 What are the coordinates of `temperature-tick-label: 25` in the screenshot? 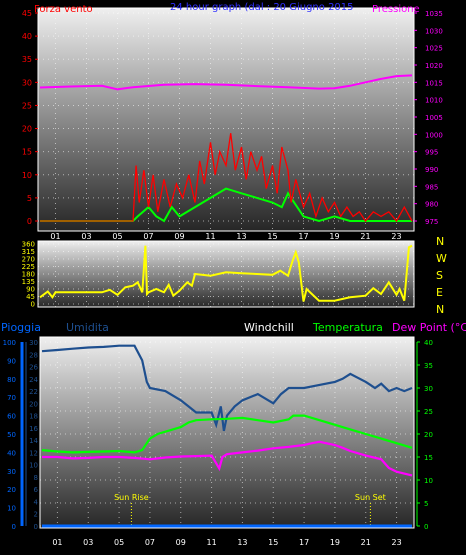 It's located at (428, 412).